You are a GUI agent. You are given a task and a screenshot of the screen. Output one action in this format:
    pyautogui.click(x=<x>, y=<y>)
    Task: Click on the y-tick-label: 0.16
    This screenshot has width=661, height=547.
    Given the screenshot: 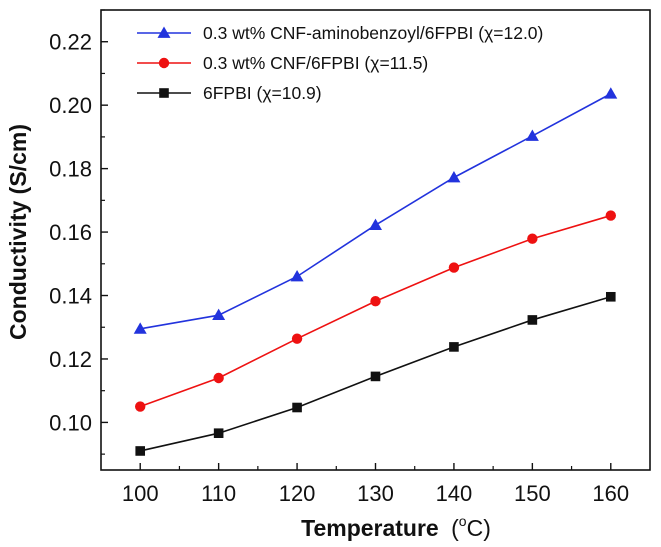 What is the action you would take?
    pyautogui.click(x=70, y=232)
    